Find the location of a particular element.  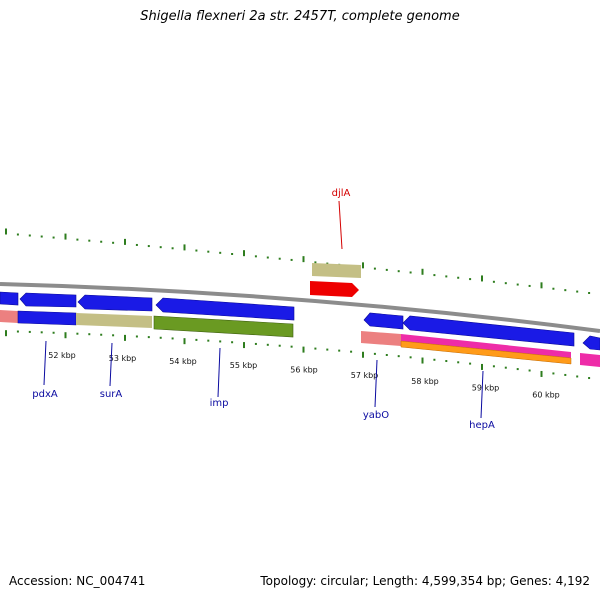

scale-label: 59 kbp is located at coordinates (486, 387).